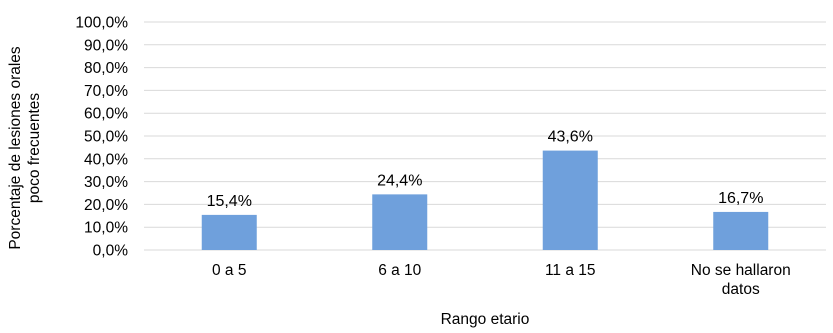 This screenshot has width=833, height=333. I want to click on bar-value-label: 43,6%, so click(570, 137).